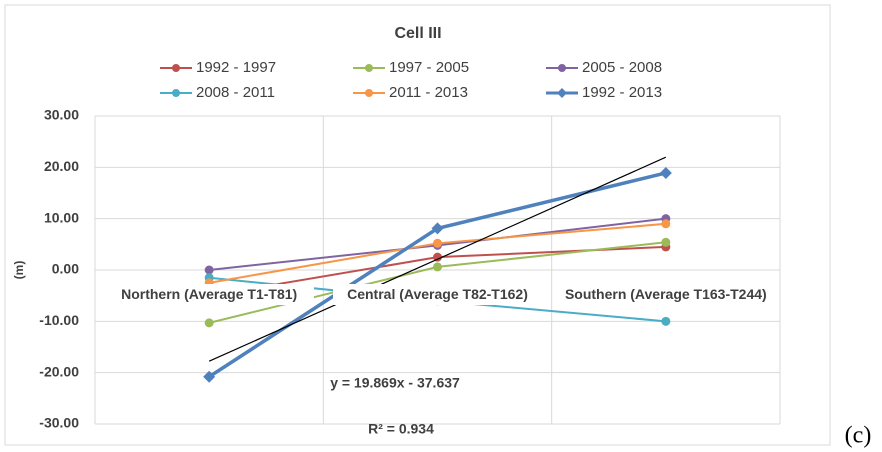 The image size is (882, 452). What do you see at coordinates (59, 371) in the screenshot?
I see `y-tick-label: -20.00` at bounding box center [59, 371].